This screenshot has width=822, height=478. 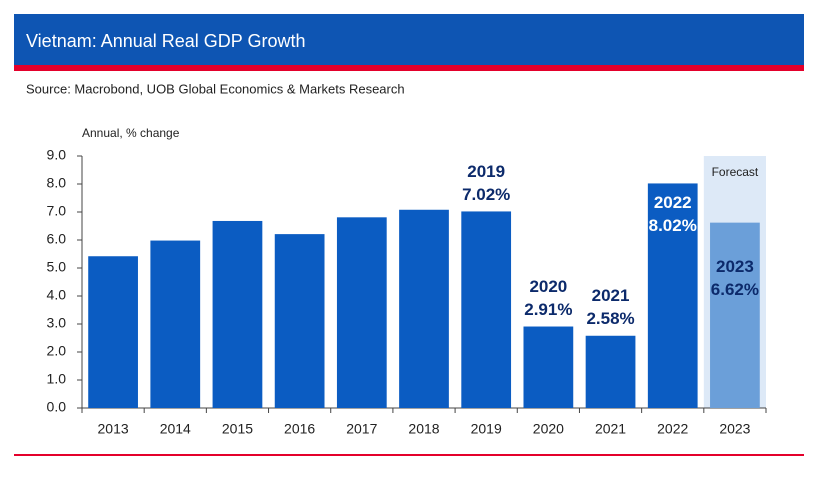 I want to click on x-tick-label: 2013, so click(x=113, y=429).